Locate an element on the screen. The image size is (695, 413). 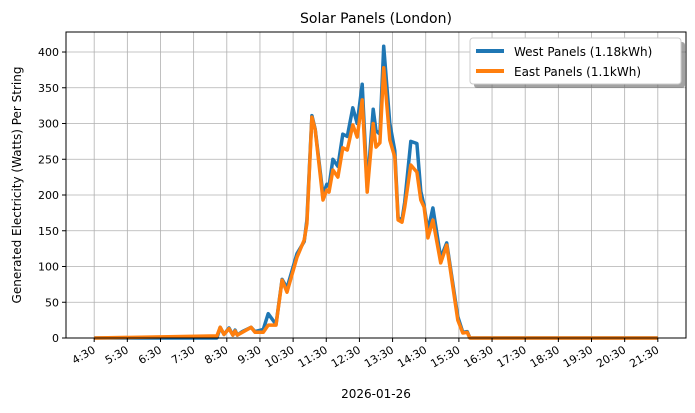
x-tick-label: 6:30 is located at coordinates (150, 355).